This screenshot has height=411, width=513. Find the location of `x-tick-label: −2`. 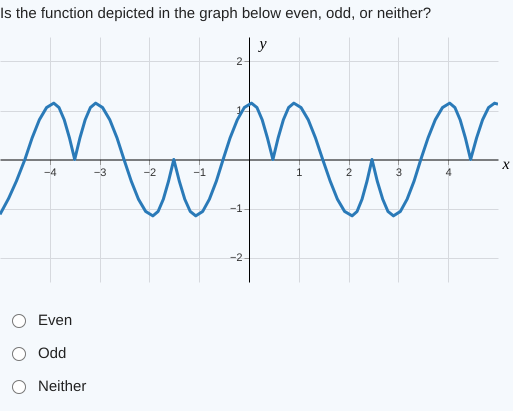

x-tick-label: −2 is located at coordinates (150, 173).